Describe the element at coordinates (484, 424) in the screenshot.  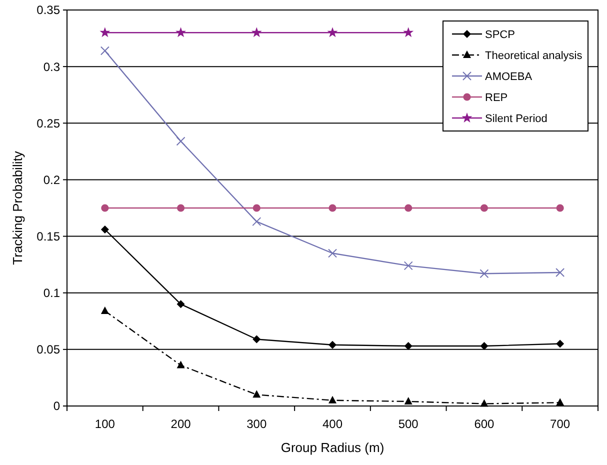
I see `x-tick-label: 600` at that location.